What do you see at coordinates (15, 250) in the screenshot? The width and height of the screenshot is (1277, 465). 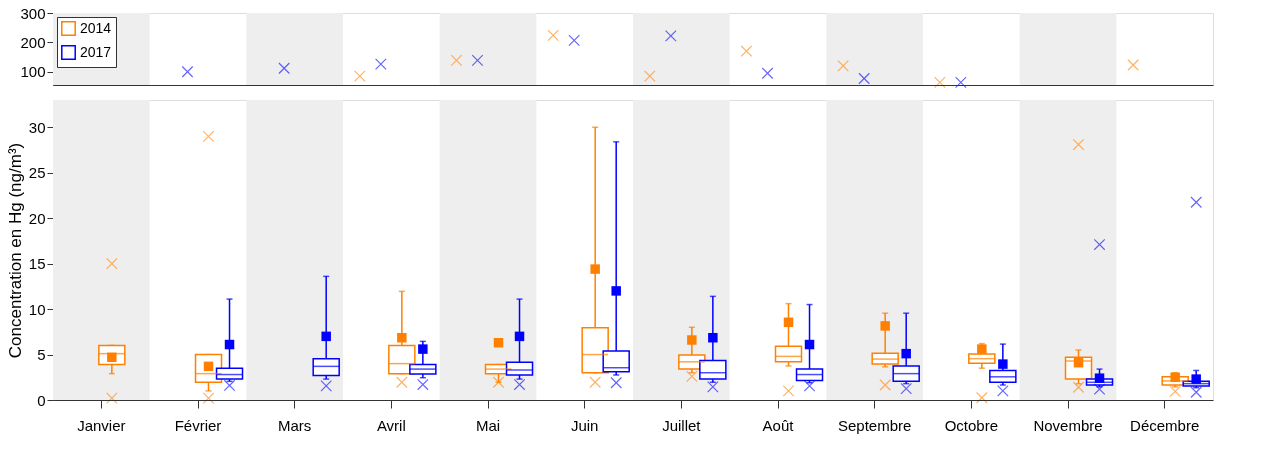 I see `y-axis-title: Concentration en Hg (ng/m³)` at bounding box center [15, 250].